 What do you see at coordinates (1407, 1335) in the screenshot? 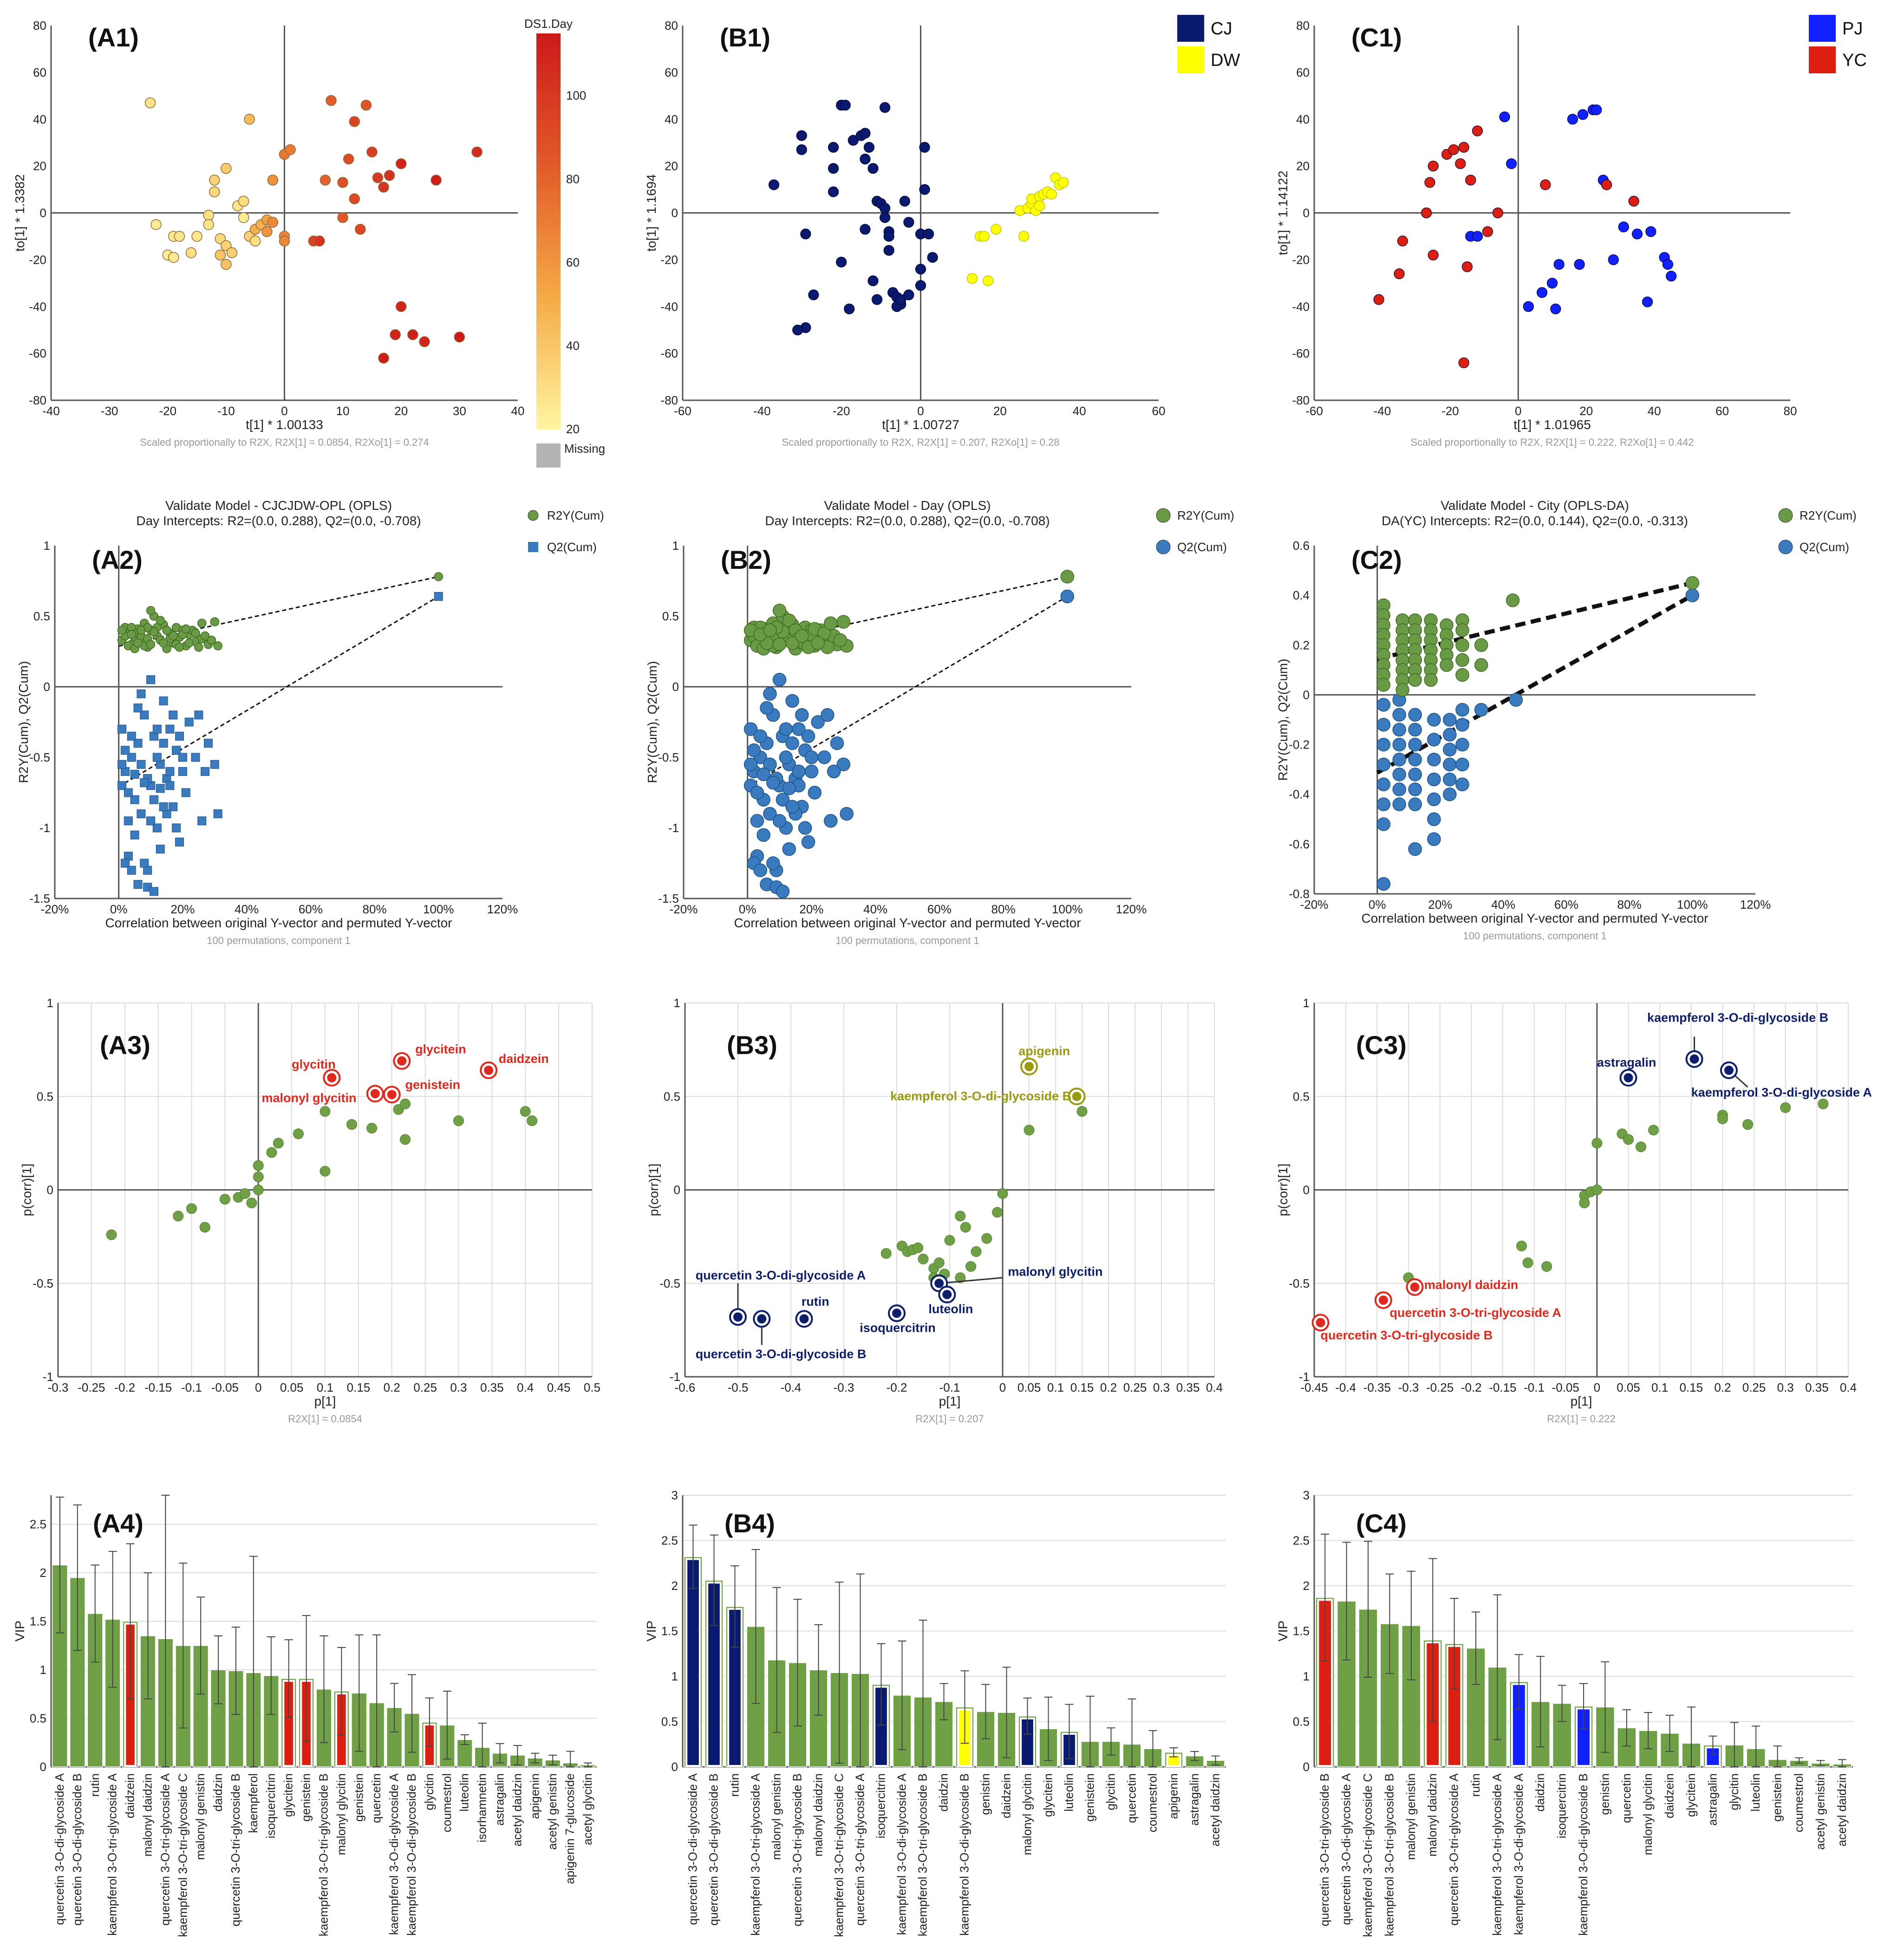
I see `annotation-label: quercetin 3-O-tri-glycoside B` at bounding box center [1407, 1335].